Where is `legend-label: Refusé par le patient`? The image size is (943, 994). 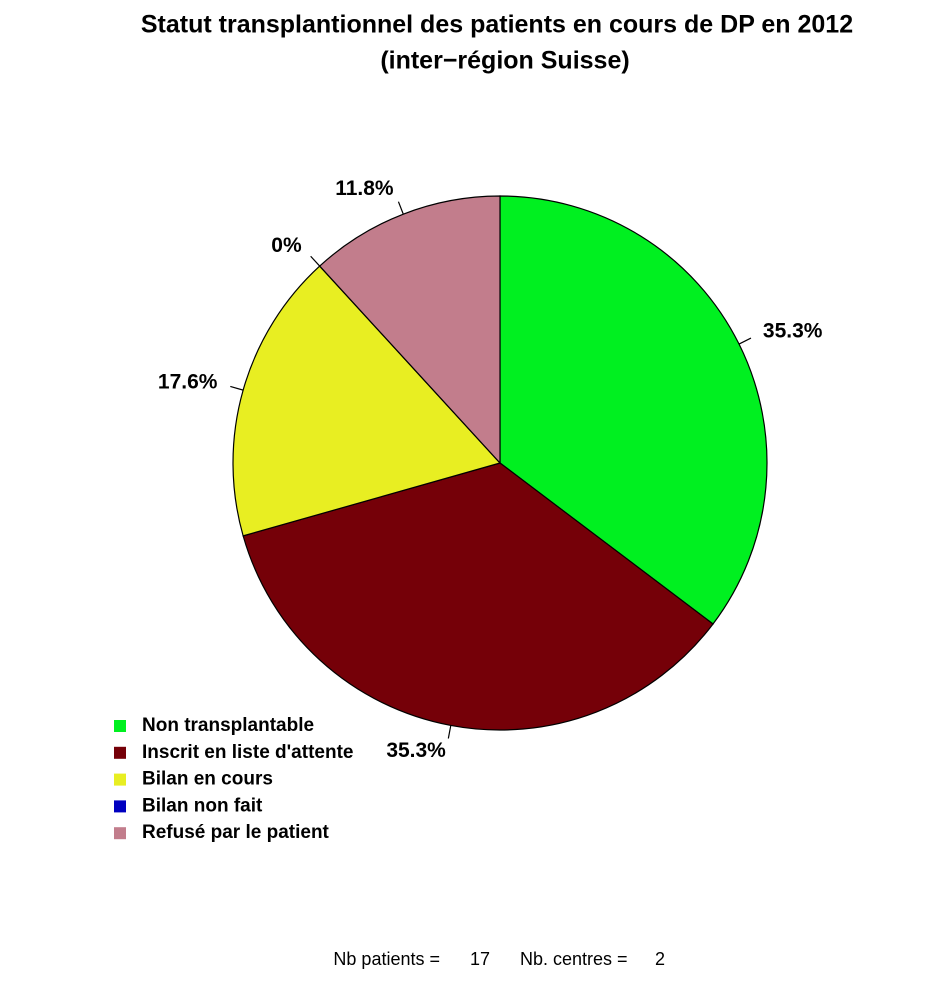 legend-label: Refusé par le patient is located at coordinates (236, 832).